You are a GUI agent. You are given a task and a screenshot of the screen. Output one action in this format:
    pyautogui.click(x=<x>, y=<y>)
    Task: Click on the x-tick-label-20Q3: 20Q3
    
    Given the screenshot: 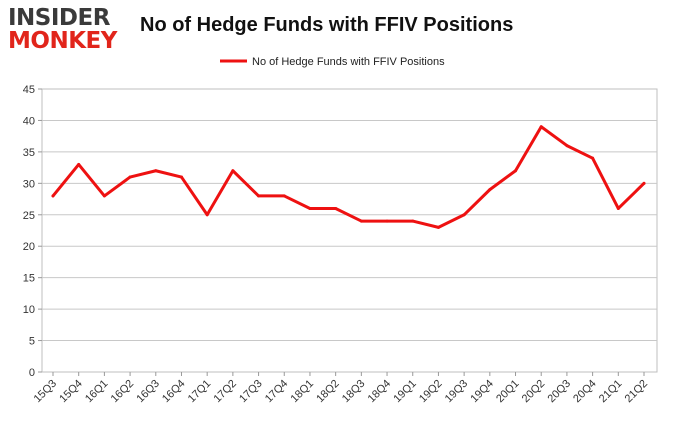 What is the action you would take?
    pyautogui.click(x=560, y=392)
    